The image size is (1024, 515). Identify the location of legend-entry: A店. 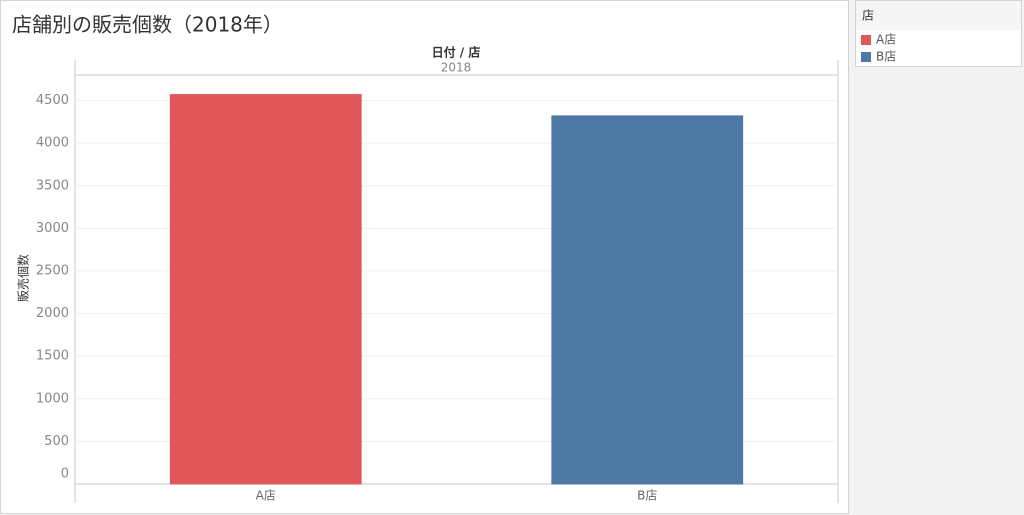
(886, 40).